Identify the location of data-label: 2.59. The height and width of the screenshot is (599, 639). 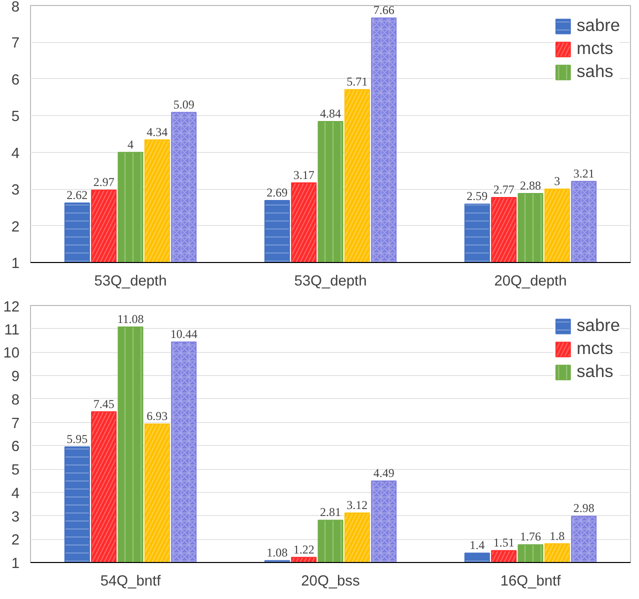
(477, 196).